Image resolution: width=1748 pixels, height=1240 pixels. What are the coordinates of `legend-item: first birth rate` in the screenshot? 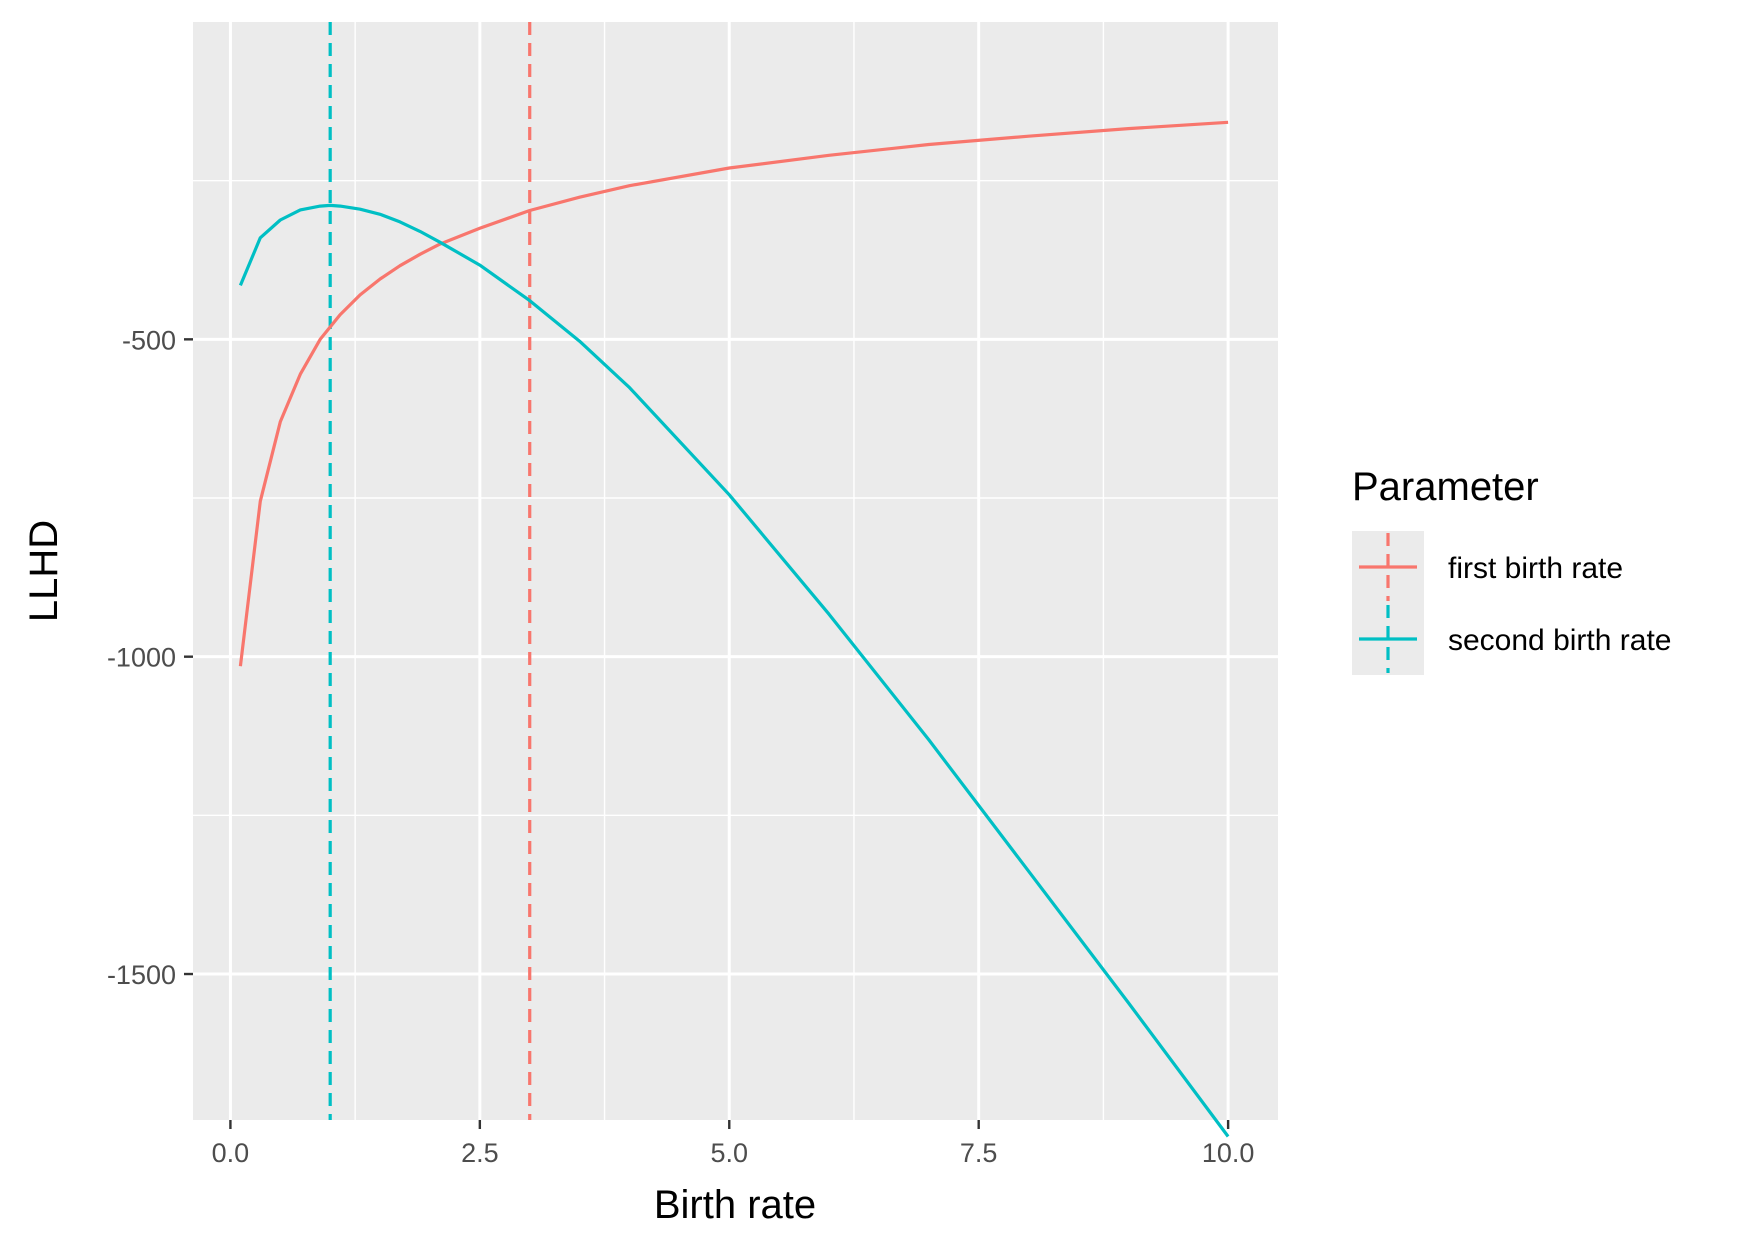 It's located at (1487, 567).